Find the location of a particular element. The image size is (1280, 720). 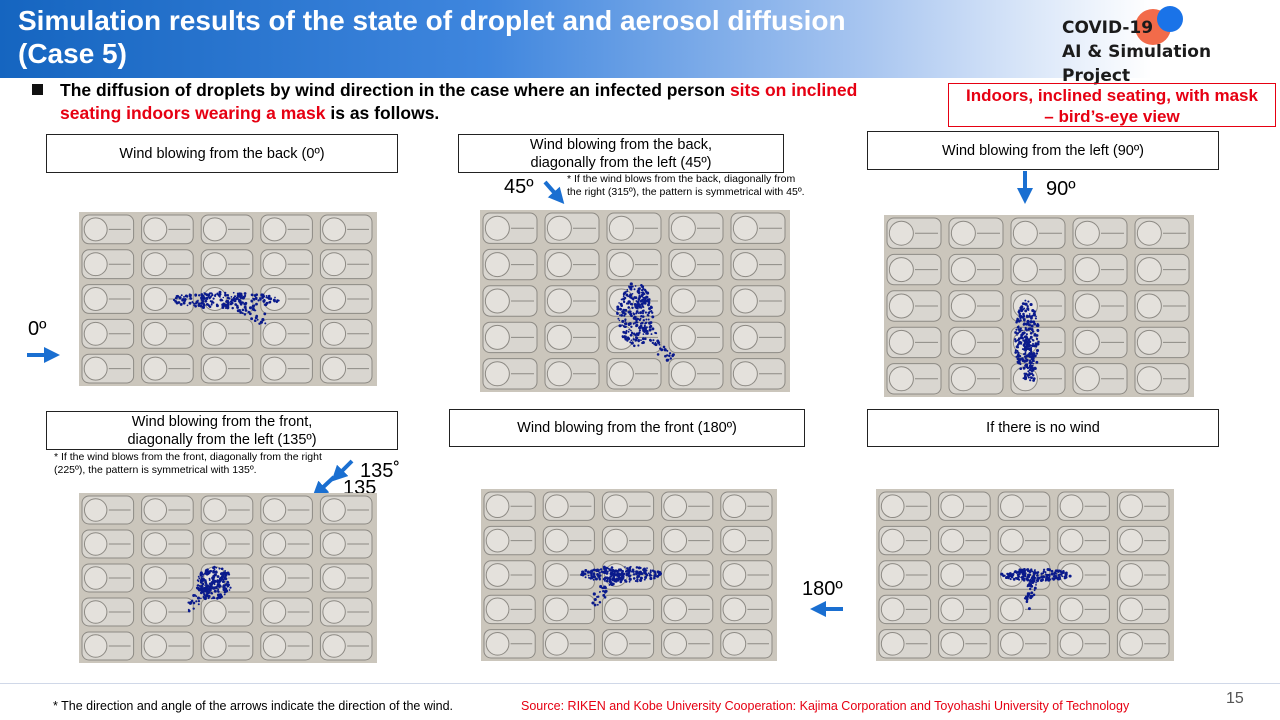

sim-panel-135deg is located at coordinates (228, 578).